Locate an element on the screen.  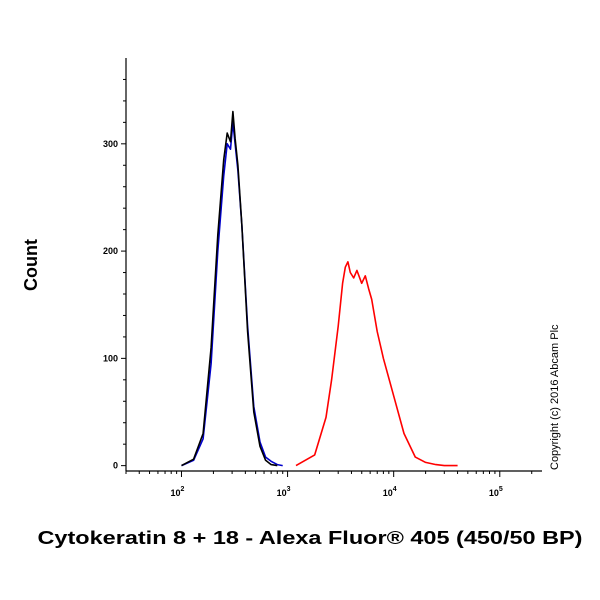
x-tick-label: 10⁴ is located at coordinates (390, 492).